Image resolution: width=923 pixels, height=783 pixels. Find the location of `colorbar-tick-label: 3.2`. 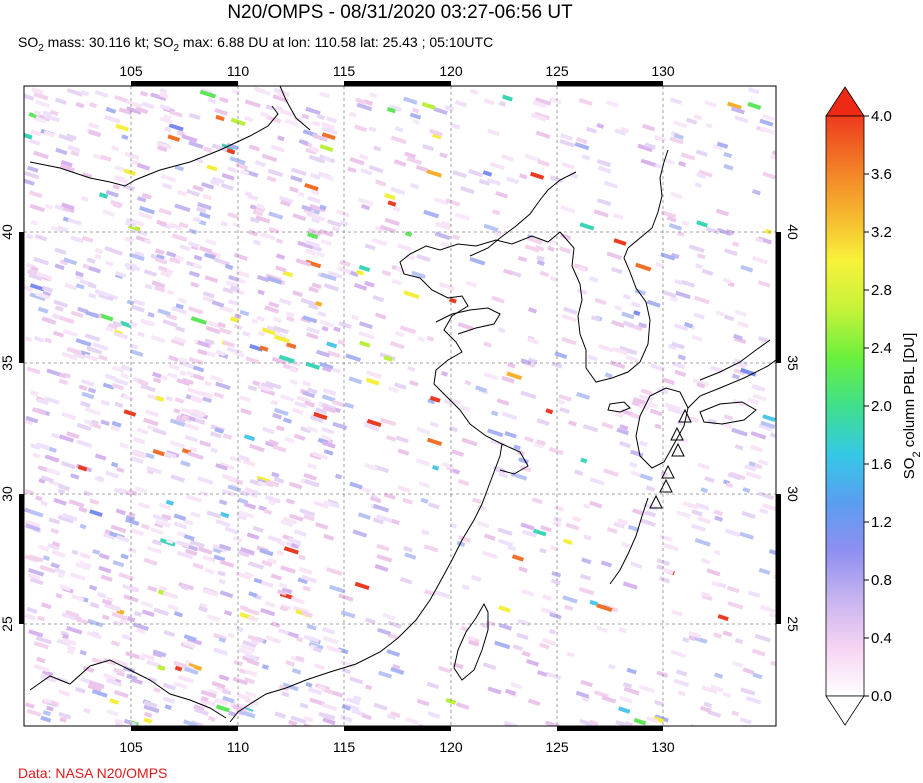

colorbar-tick-label: 3.2 is located at coordinates (881, 232).